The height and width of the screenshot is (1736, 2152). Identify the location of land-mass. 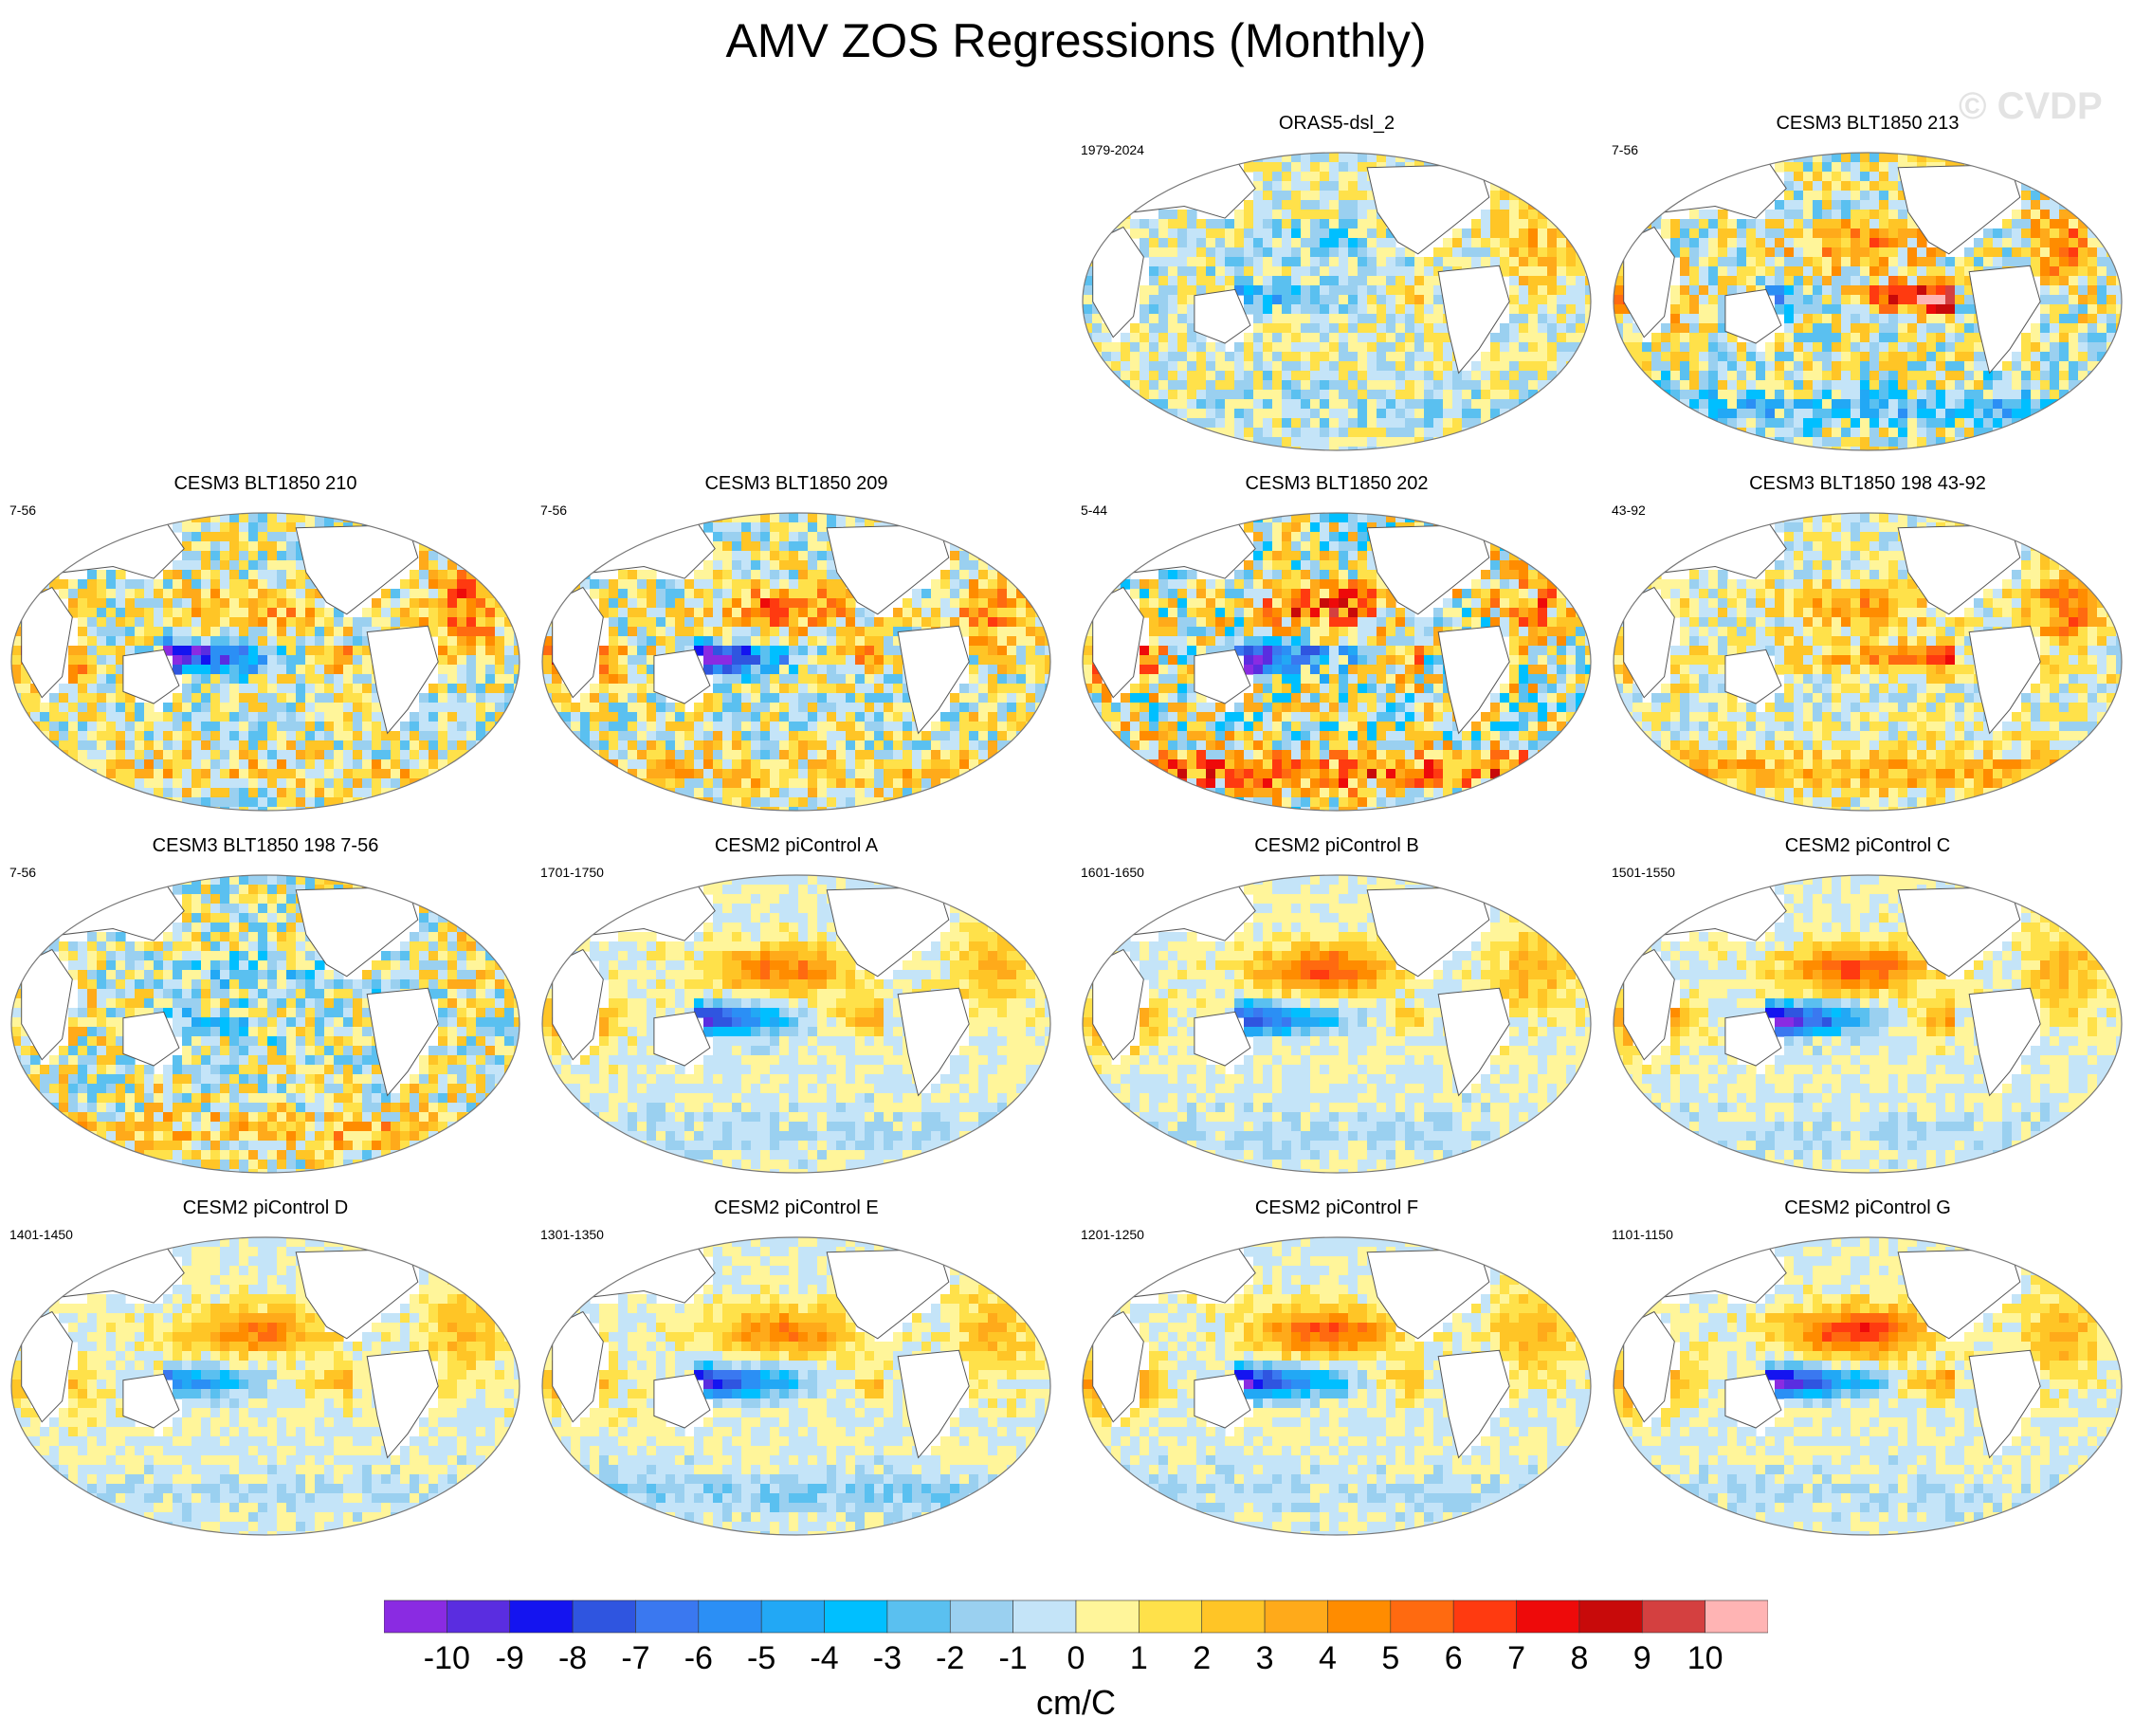
(1649, 282).